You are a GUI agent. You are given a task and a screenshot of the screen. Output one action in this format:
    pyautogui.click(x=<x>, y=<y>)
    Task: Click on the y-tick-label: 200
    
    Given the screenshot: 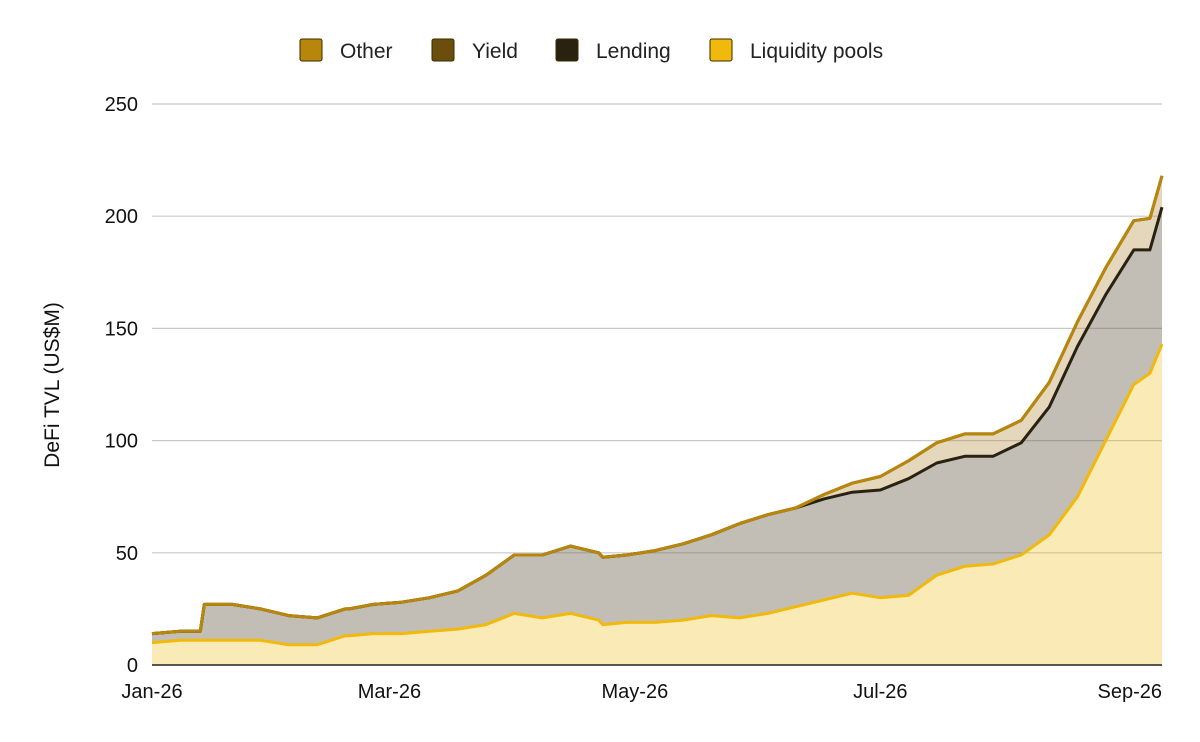 What is the action you would take?
    pyautogui.click(x=121, y=217)
    